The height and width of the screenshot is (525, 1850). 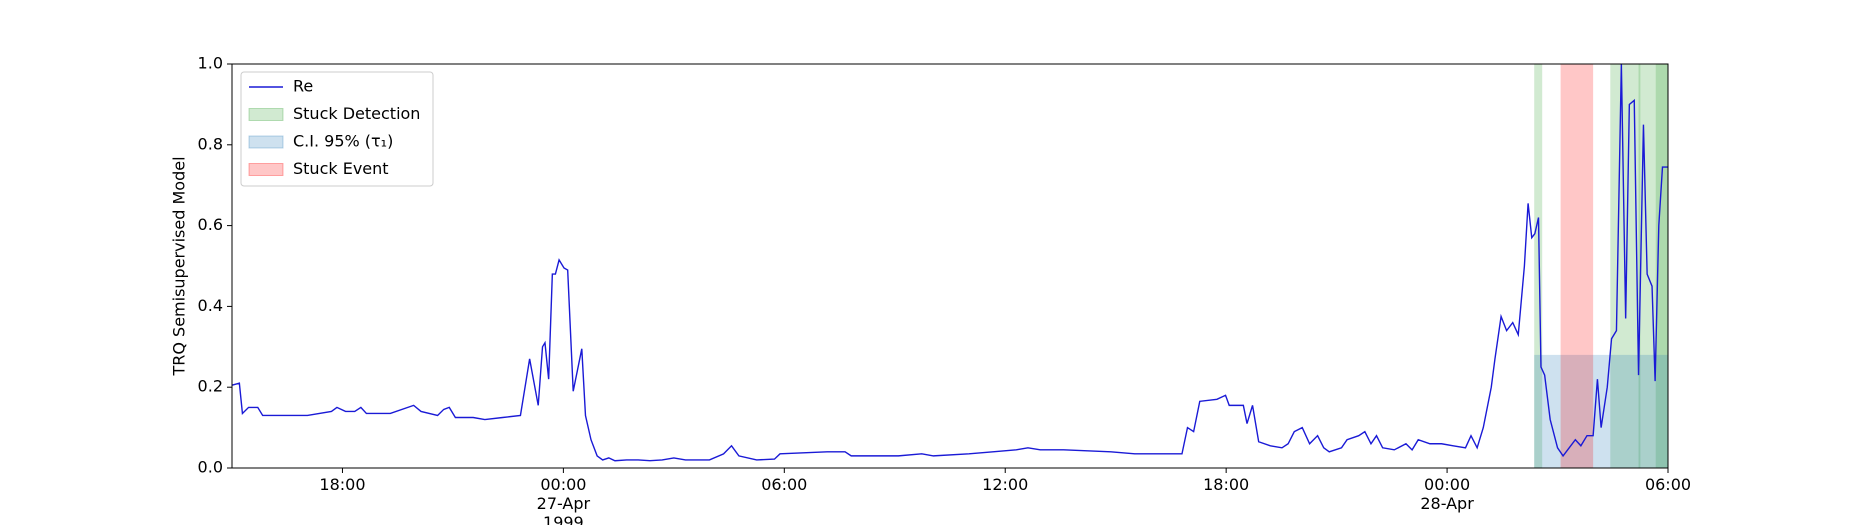 I want to click on legend-label: Stuck Detection, so click(x=356, y=113).